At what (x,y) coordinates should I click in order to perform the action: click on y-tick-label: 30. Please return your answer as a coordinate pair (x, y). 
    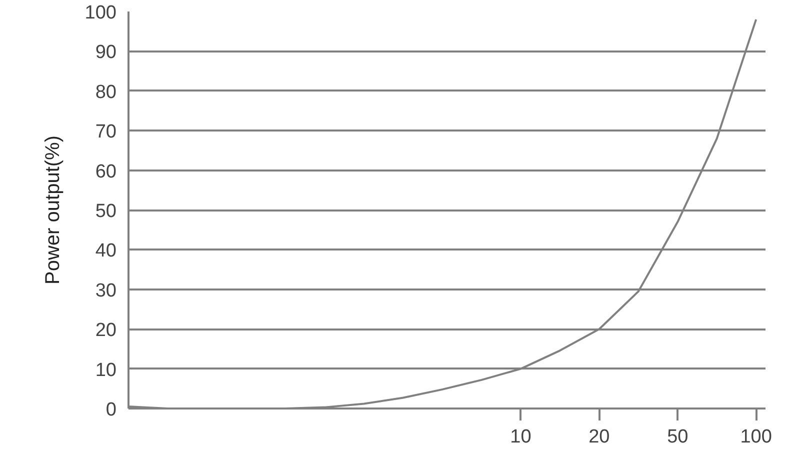
    Looking at the image, I should click on (106, 291).